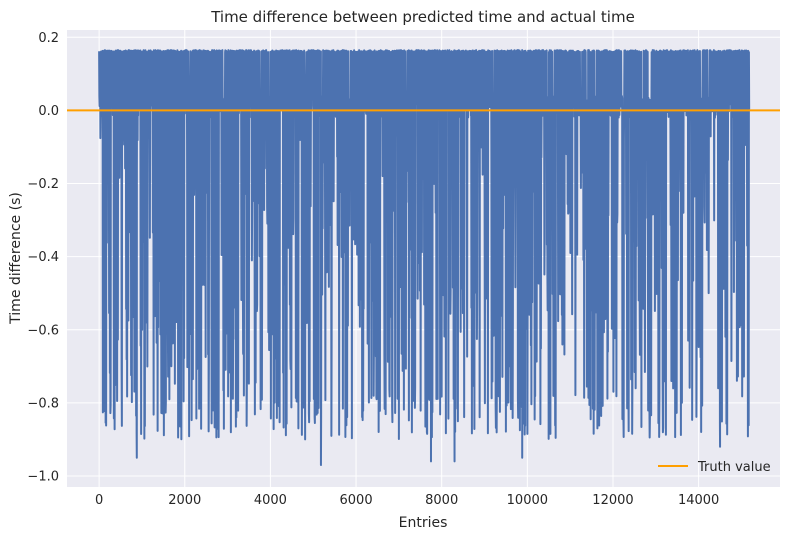  What do you see at coordinates (43, 403) in the screenshot?
I see `y-tick-label: −0.8` at bounding box center [43, 403].